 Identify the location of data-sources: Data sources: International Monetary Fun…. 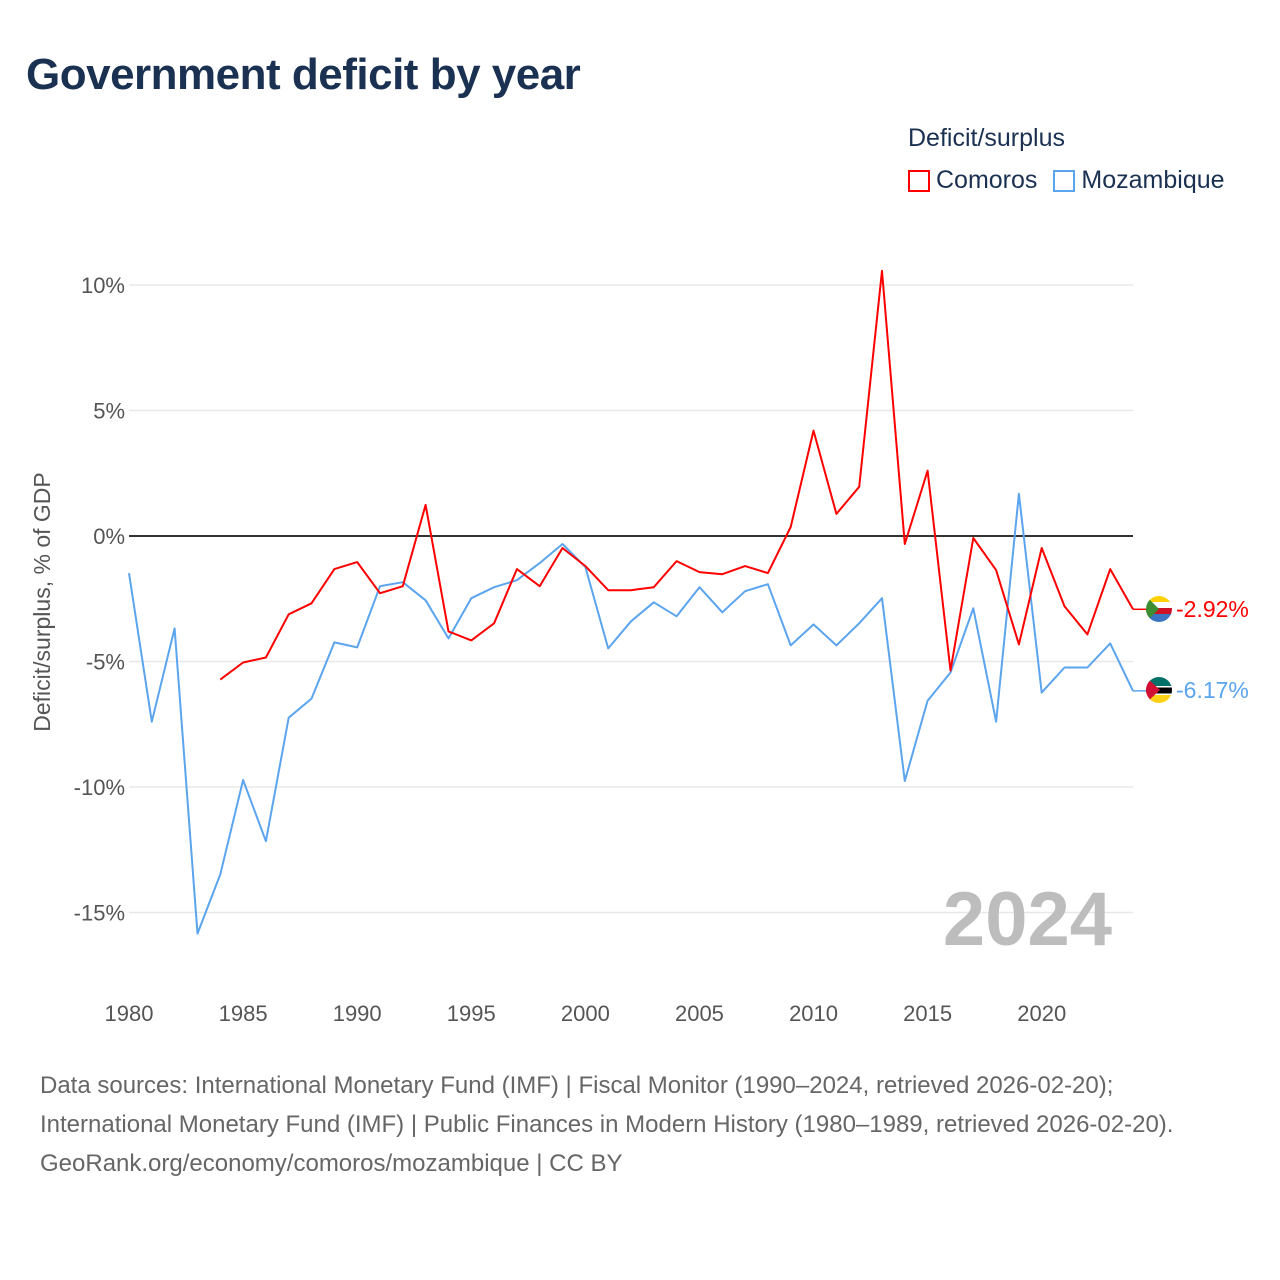
(640, 1124).